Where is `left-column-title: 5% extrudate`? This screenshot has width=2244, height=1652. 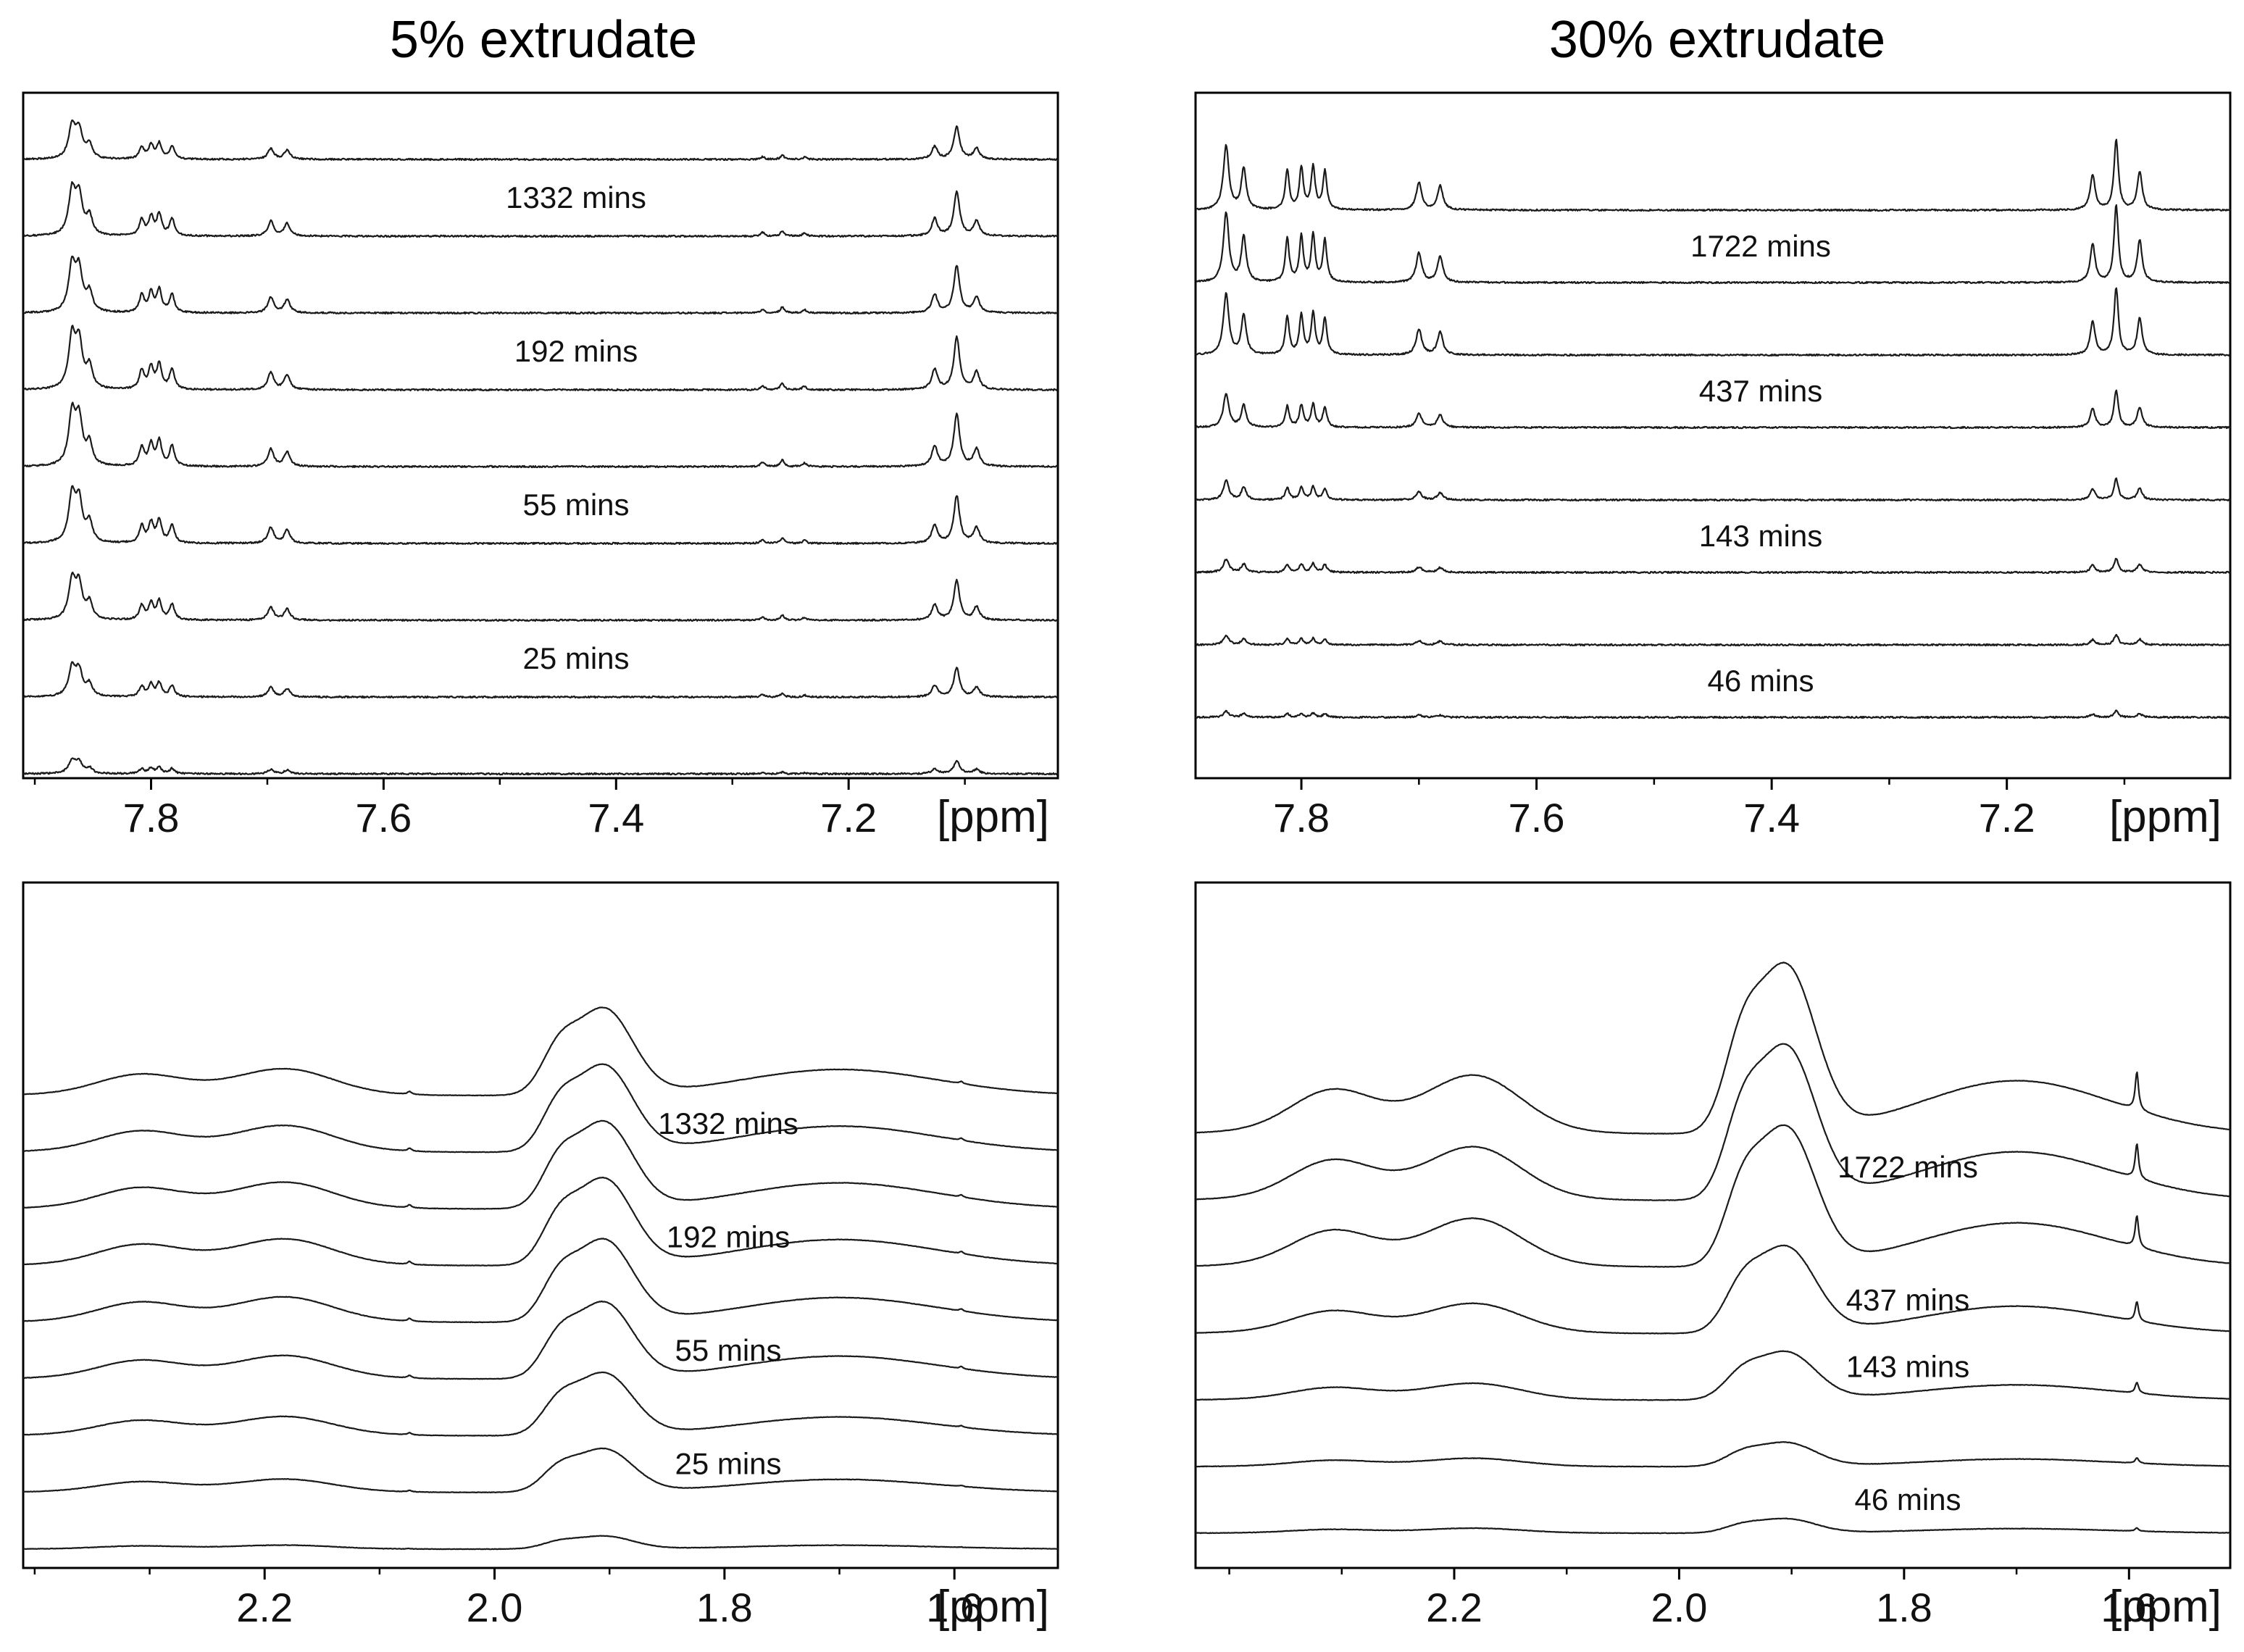 left-column-title: 5% extrudate is located at coordinates (543, 40).